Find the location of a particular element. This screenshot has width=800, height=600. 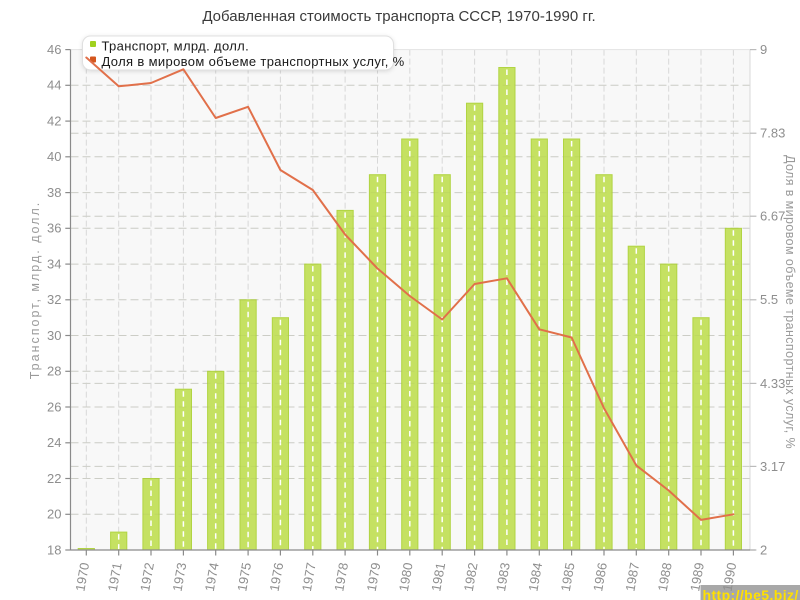

svg-text: 1971 is located at coordinates (115, 576).